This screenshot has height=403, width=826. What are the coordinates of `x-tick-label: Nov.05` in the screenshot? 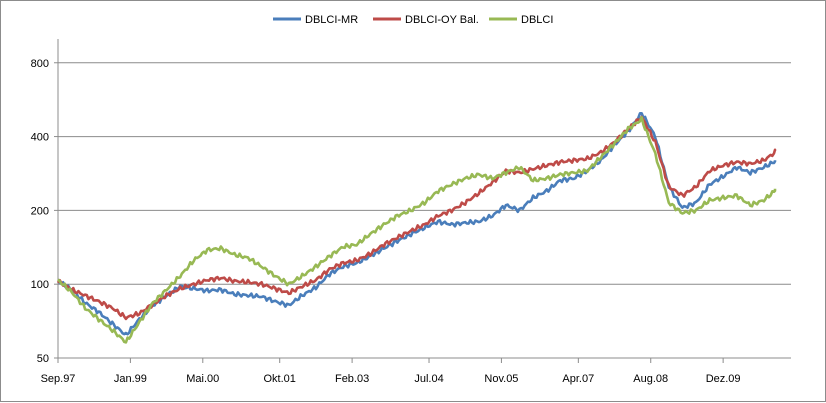 It's located at (501, 379).